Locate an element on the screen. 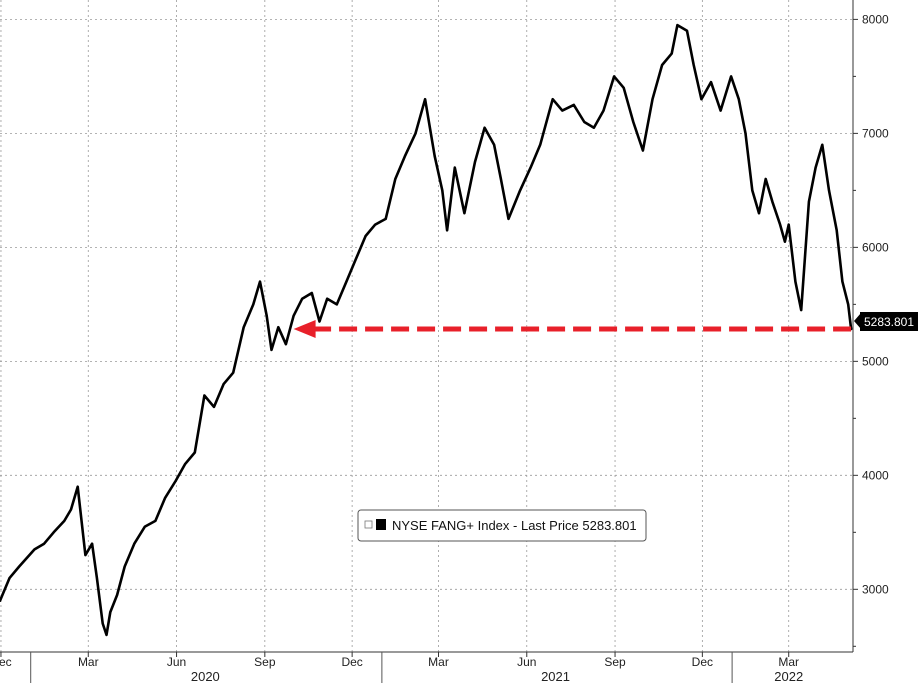 The width and height of the screenshot is (920, 683). last-value-label: 5283.801 is located at coordinates (886, 321).